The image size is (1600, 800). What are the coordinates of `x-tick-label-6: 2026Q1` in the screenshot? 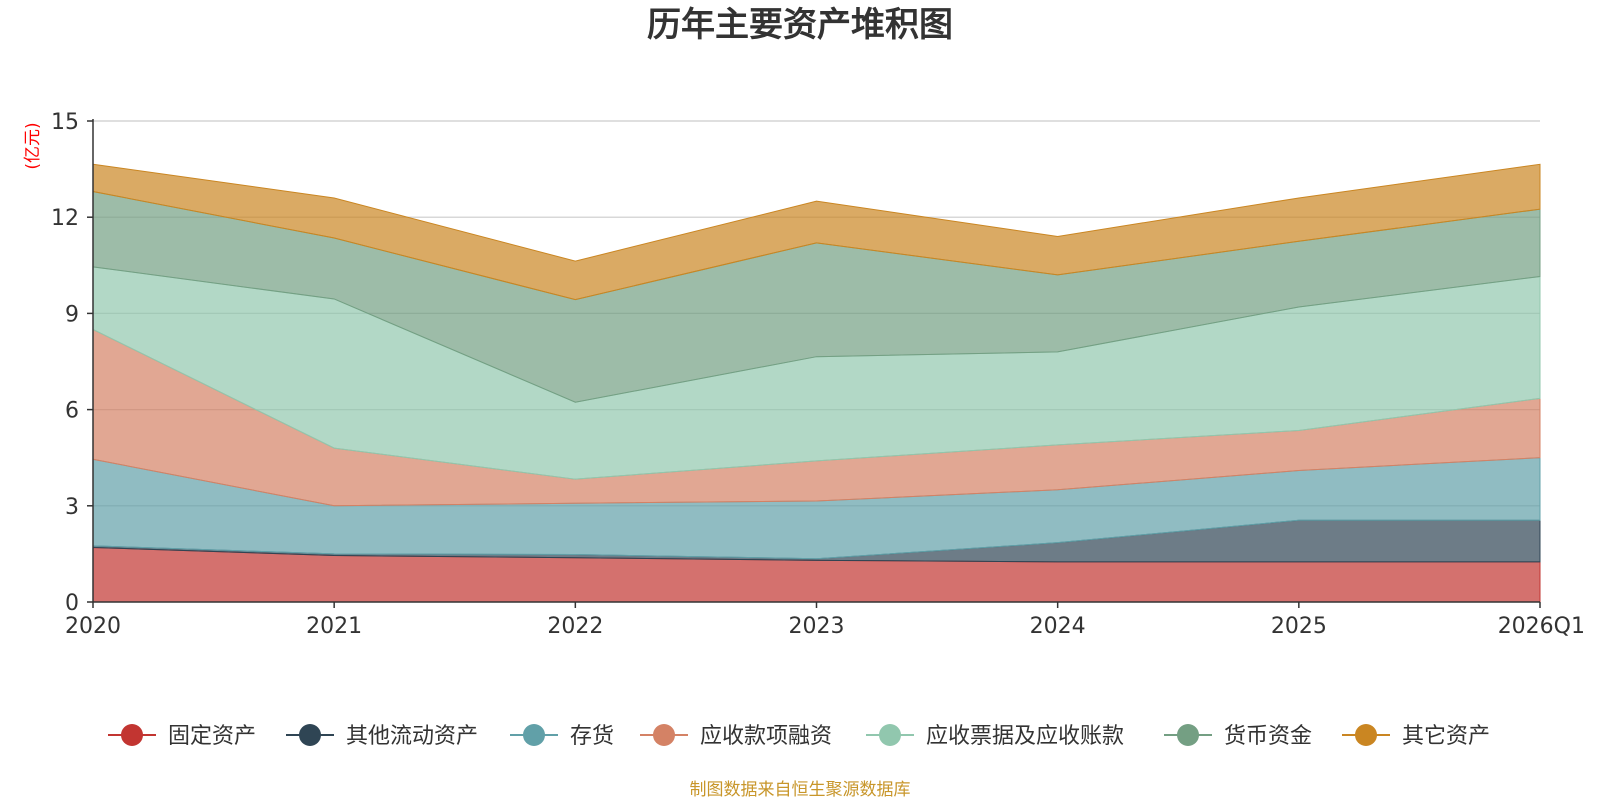 It's located at (1541, 626).